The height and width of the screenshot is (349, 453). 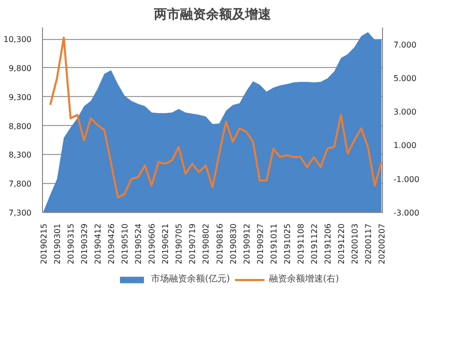 What do you see at coordinates (20, 155) in the screenshot?
I see `y-tick-label: 8,300` at bounding box center [20, 155].